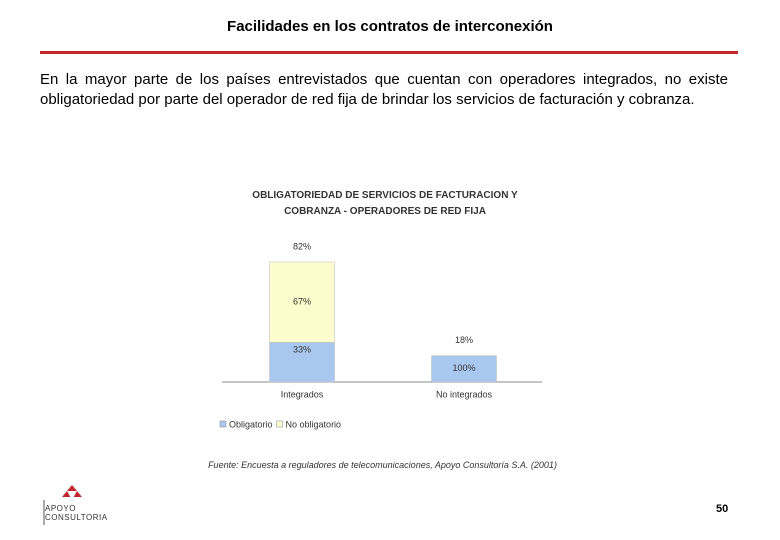 The width and height of the screenshot is (780, 540). Describe the element at coordinates (302, 394) in the screenshot. I see `category-label: Integrados` at that location.